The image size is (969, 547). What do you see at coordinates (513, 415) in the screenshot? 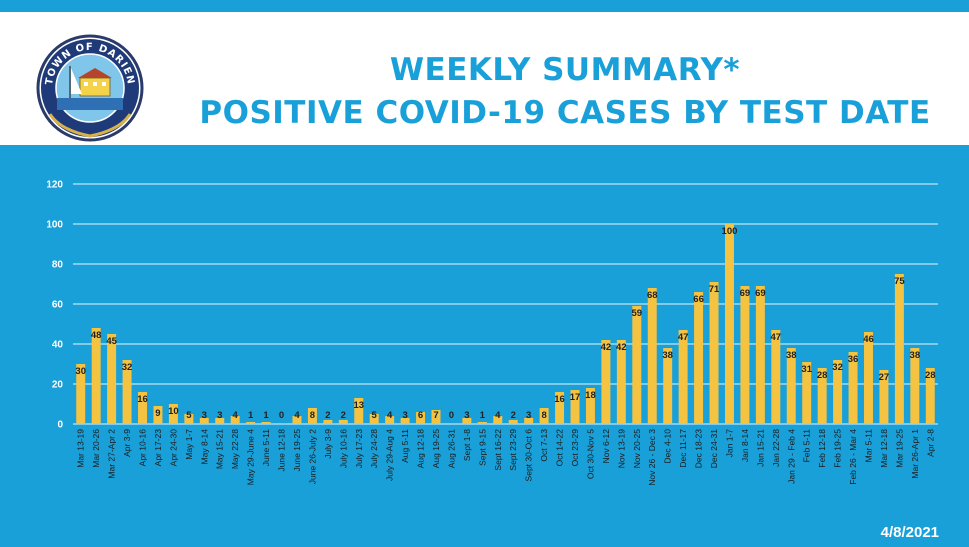
I see `data-label-28: 2` at bounding box center [513, 415].